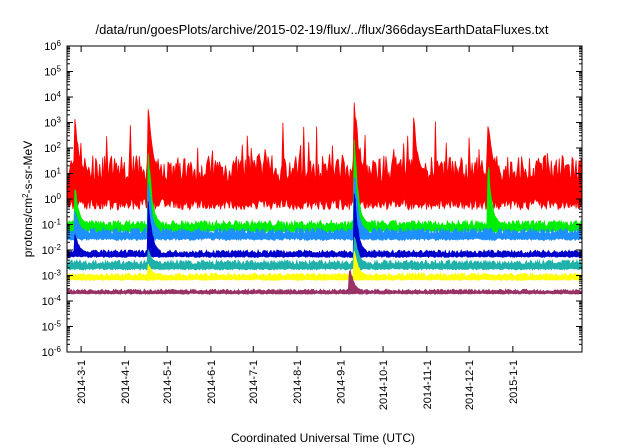 Image resolution: width=640 pixels, height=448 pixels. What do you see at coordinates (52, 71) in the screenshot?
I see `y-tick-label-11: 10⁵` at bounding box center [52, 71].